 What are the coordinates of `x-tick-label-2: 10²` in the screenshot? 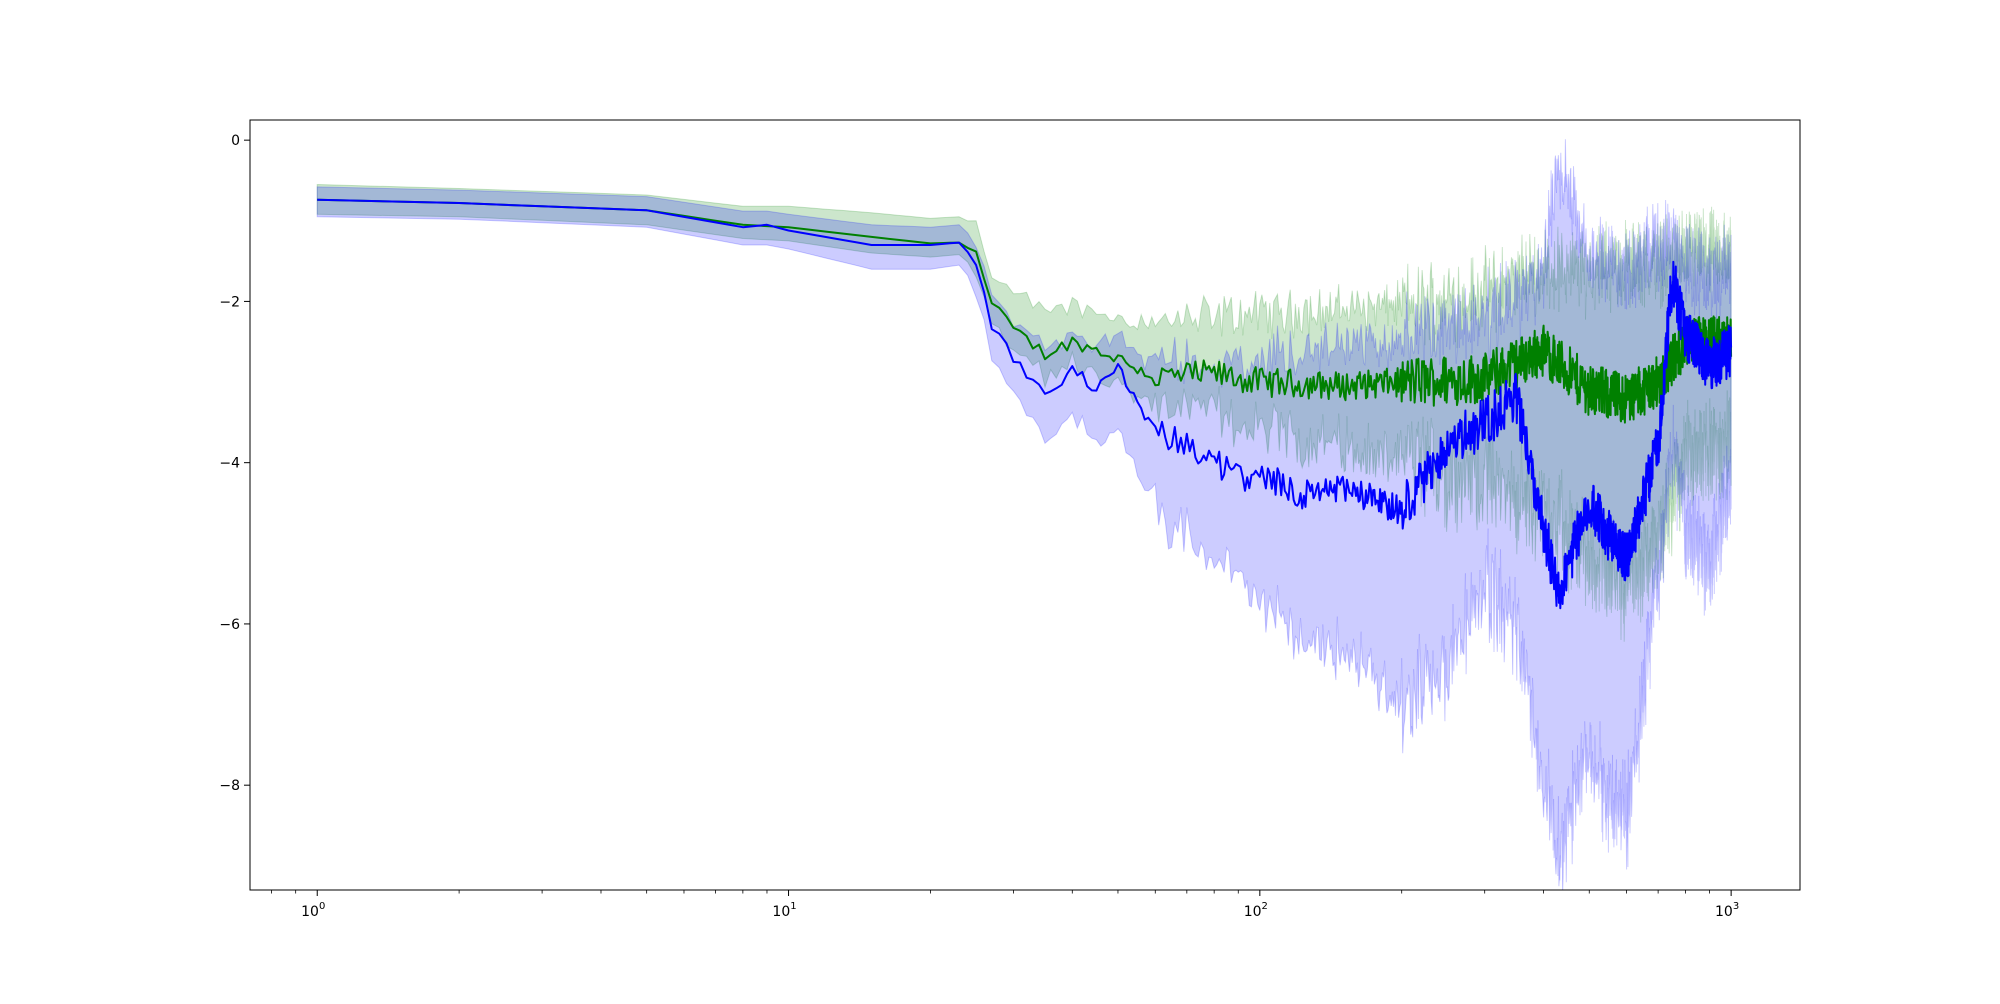 It's located at (1256, 910).